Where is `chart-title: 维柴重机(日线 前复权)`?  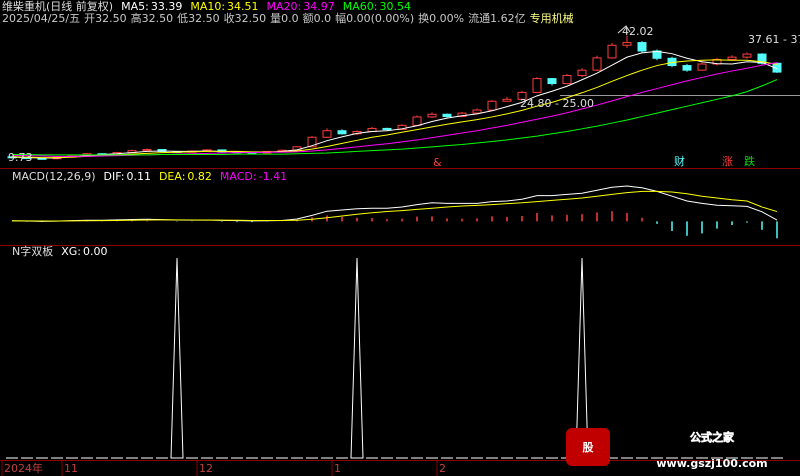 chart-title: 维柴重机(日线 前复权) is located at coordinates (57, 6).